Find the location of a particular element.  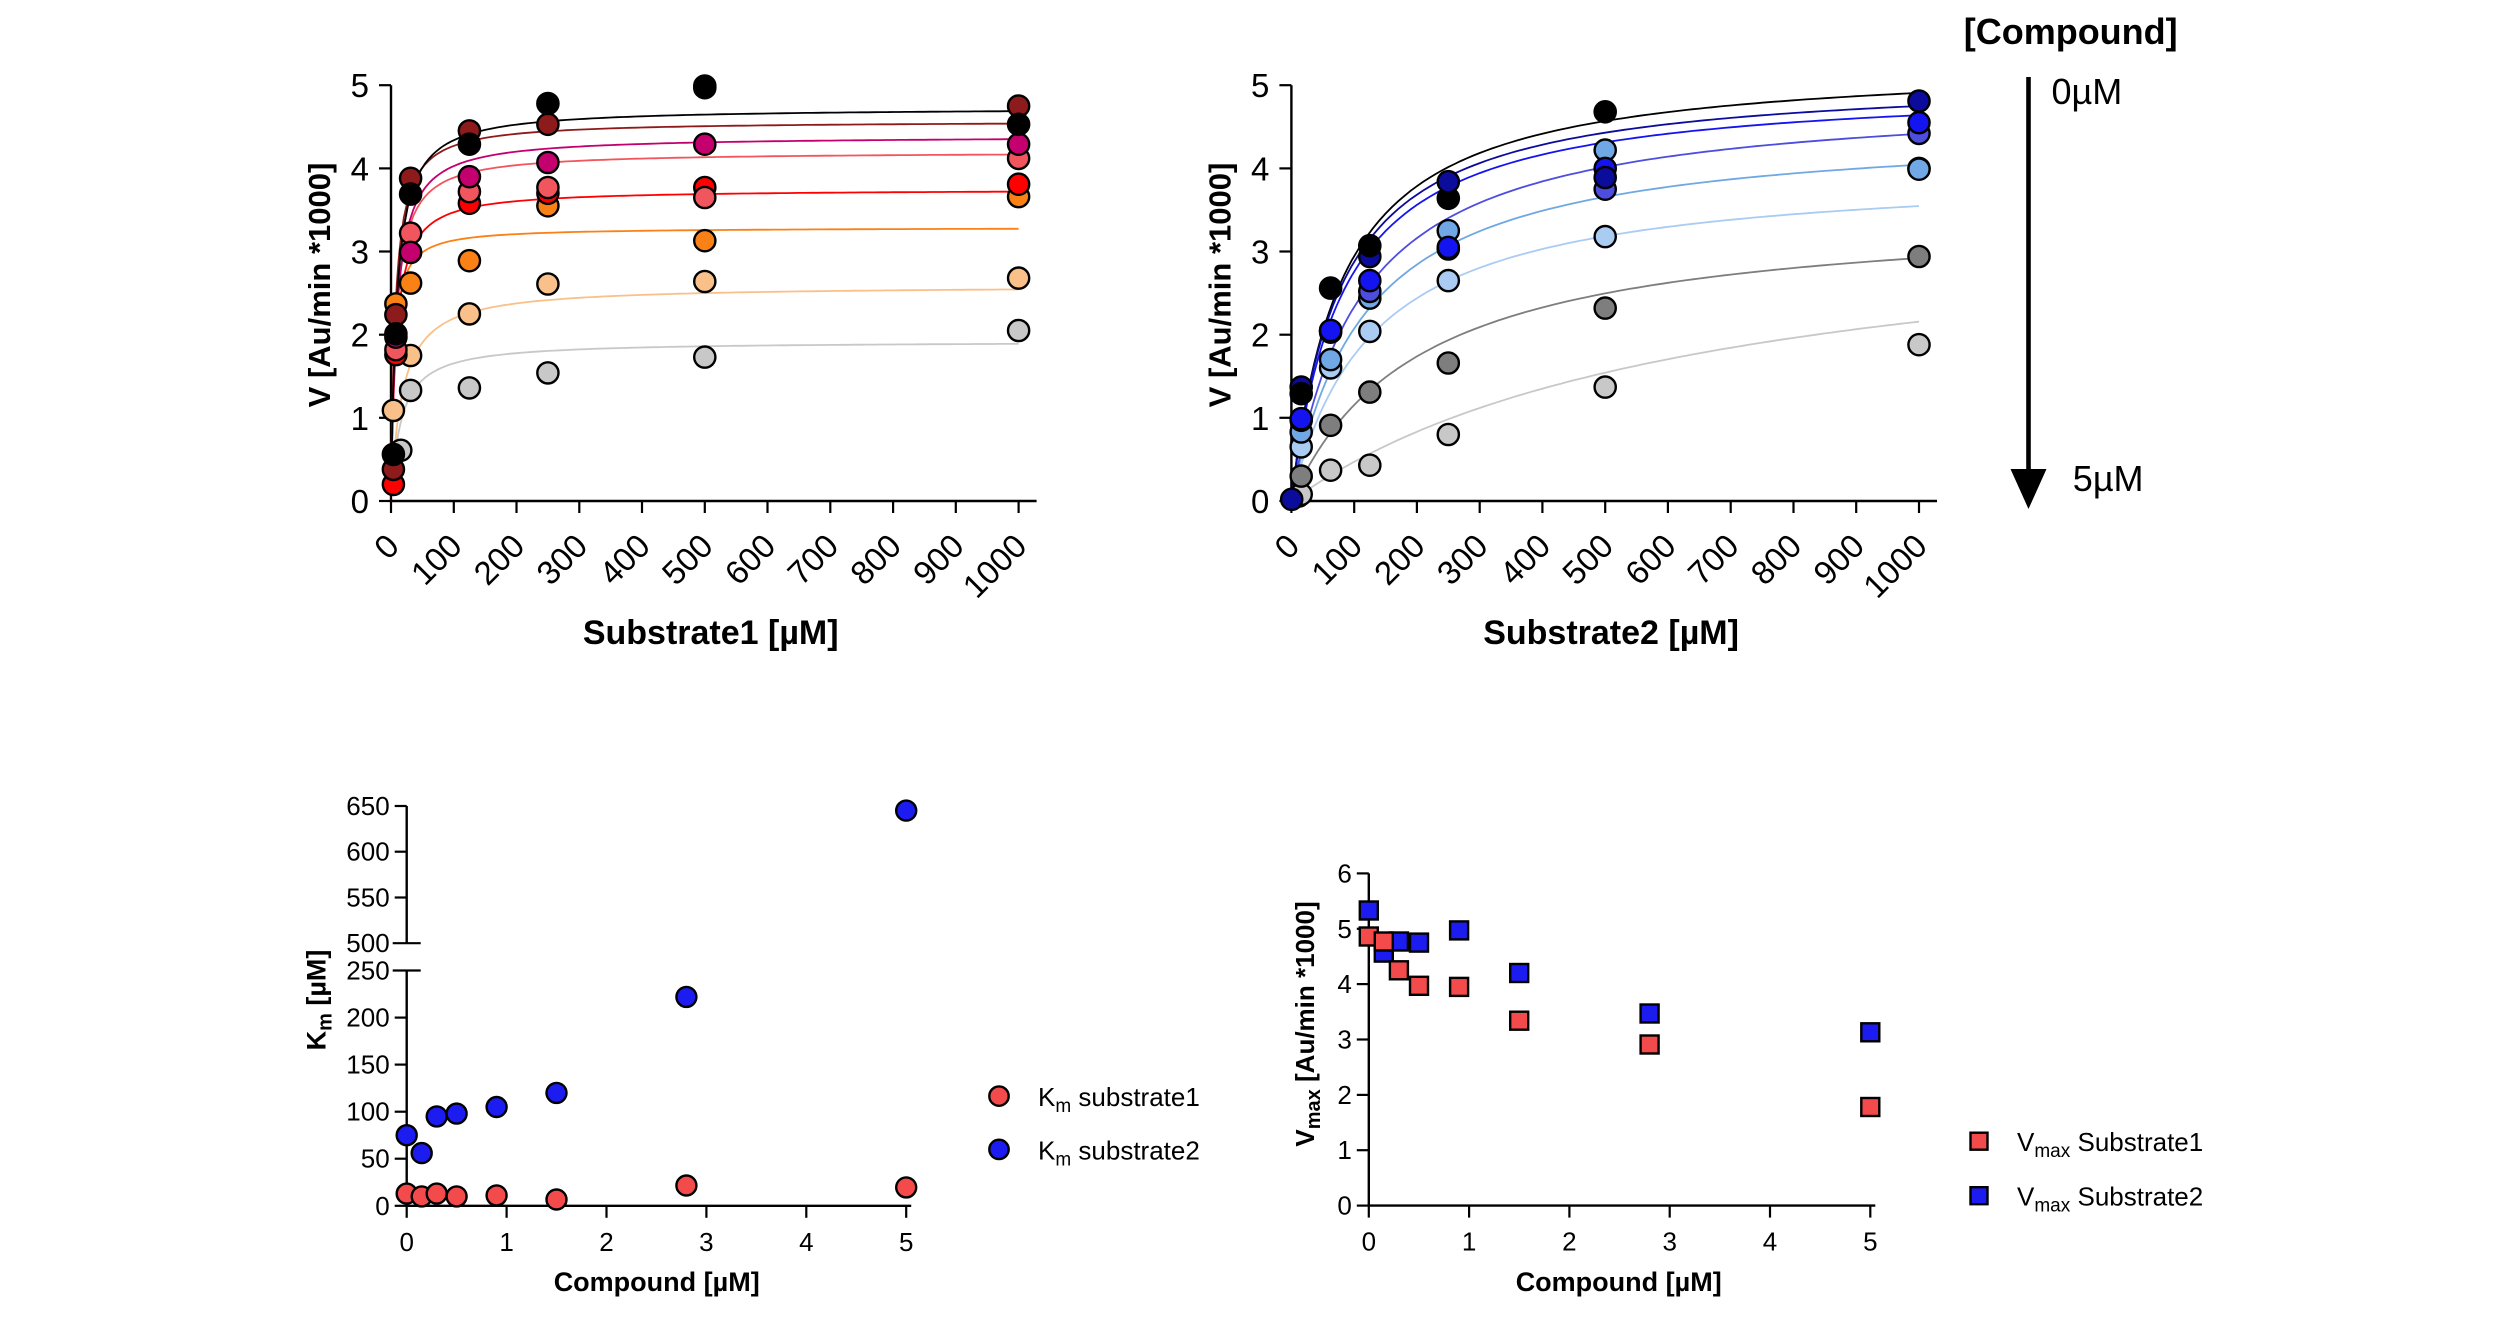

svg-text: Substrate2 [µM] is located at coordinates (1611, 633).